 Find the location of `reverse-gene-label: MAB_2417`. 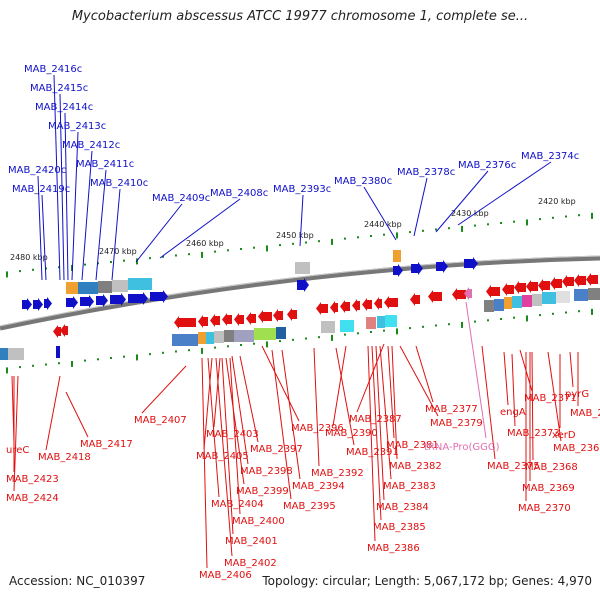

reverse-gene-label: MAB_2417 is located at coordinates (106, 444).